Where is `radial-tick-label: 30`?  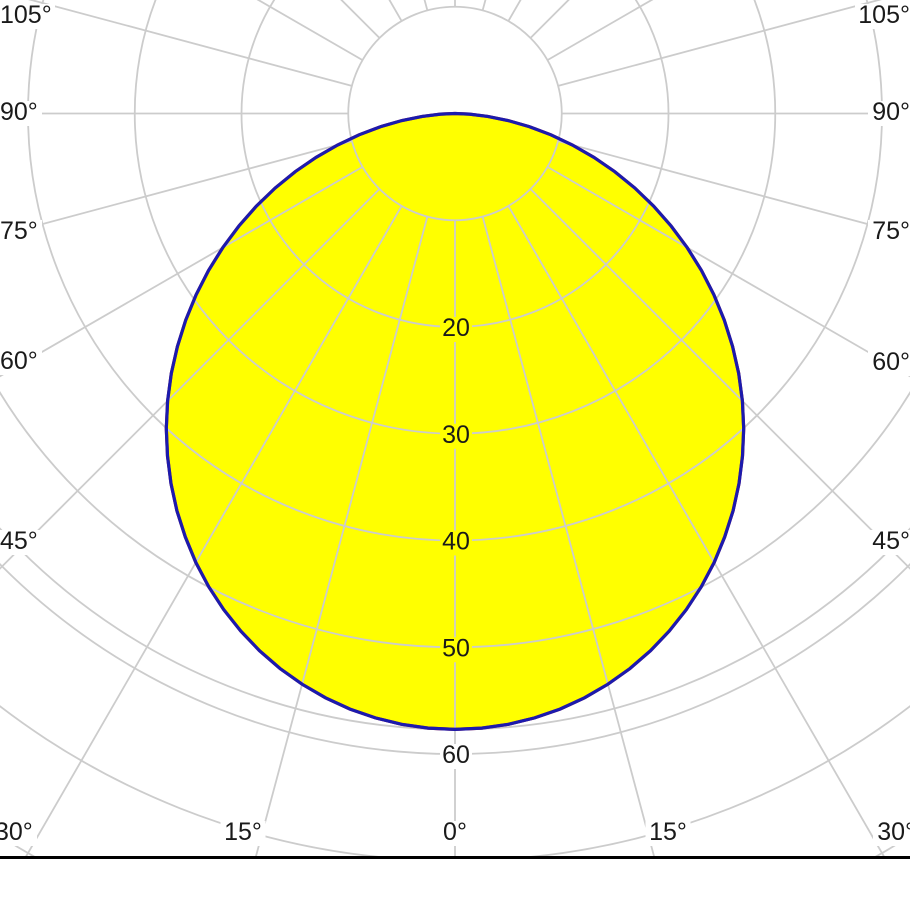
radial-tick-label: 30 is located at coordinates (456, 435).